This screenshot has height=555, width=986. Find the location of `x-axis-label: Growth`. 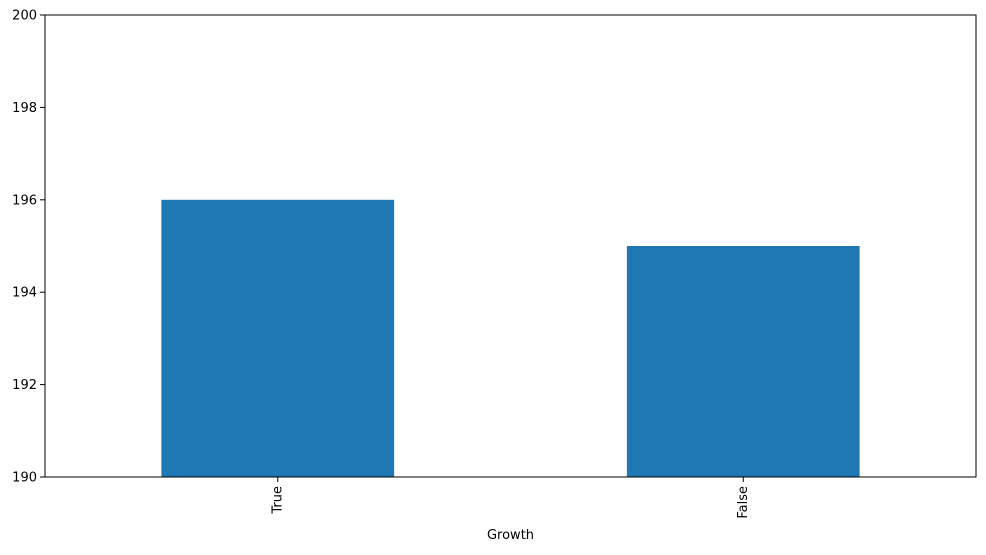

x-axis-label: Growth is located at coordinates (510, 535).